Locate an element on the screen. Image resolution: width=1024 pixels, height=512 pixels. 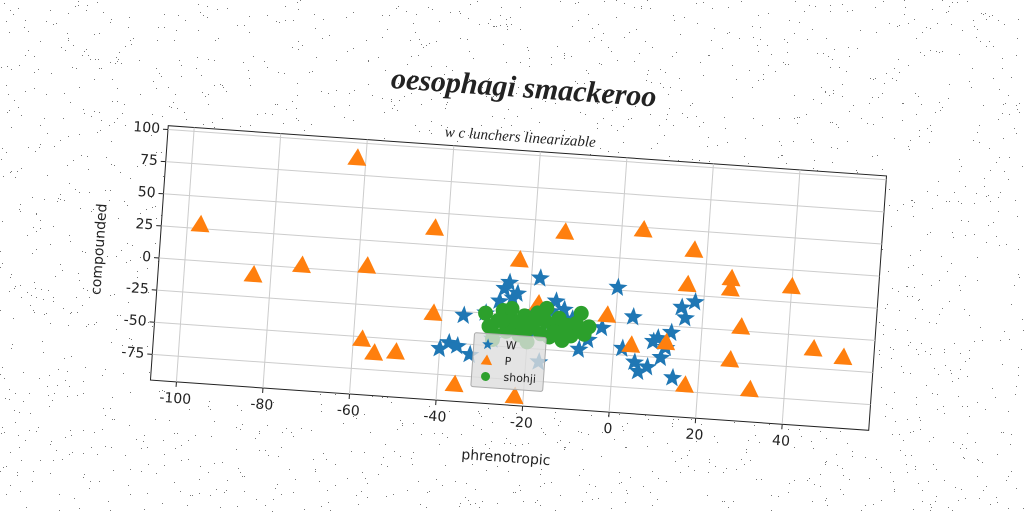
triangle-marker is located at coordinates (741, 326).